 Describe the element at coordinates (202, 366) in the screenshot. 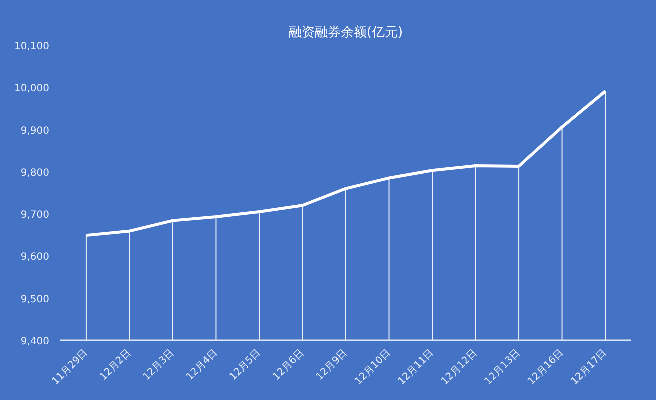

I see `x-tick-label: 12月4日` at that location.